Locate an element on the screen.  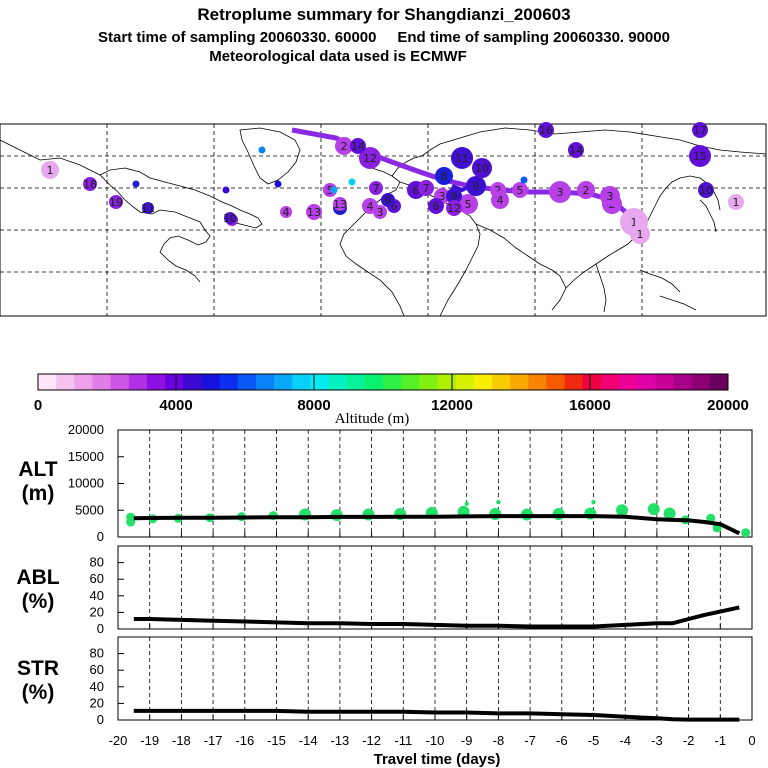
cluster-number-label: 8 is located at coordinates (444, 176).